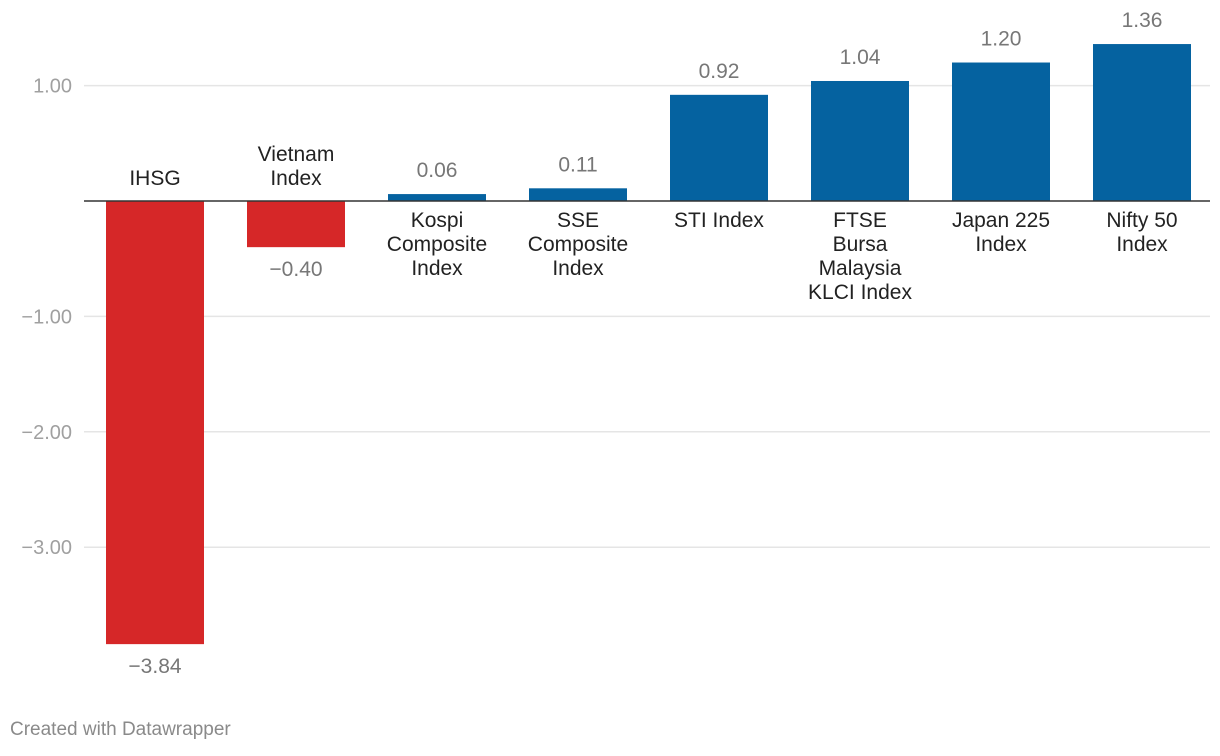 The height and width of the screenshot is (756, 1220). What do you see at coordinates (46, 433) in the screenshot?
I see `y-tick-label: −2.00` at bounding box center [46, 433].